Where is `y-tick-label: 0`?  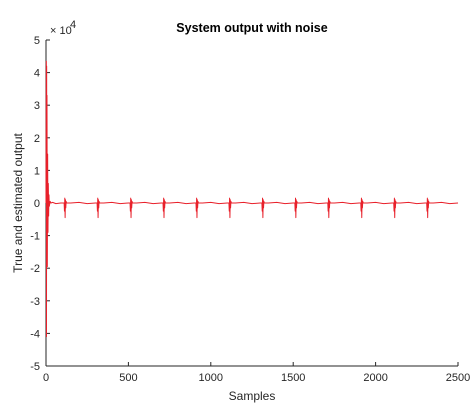
y-tick-label: 0 is located at coordinates (37, 204).